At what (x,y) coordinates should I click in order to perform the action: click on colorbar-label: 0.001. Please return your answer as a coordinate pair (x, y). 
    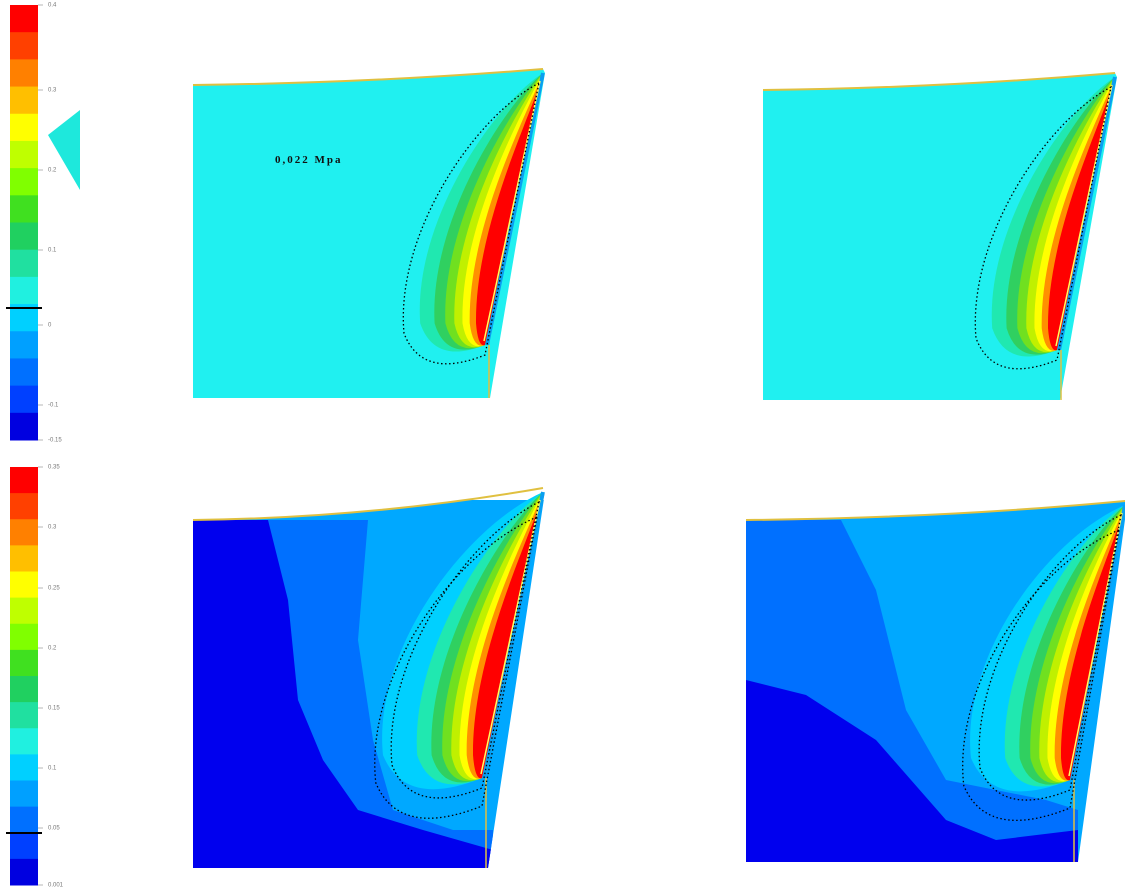
    Looking at the image, I should click on (56, 885).